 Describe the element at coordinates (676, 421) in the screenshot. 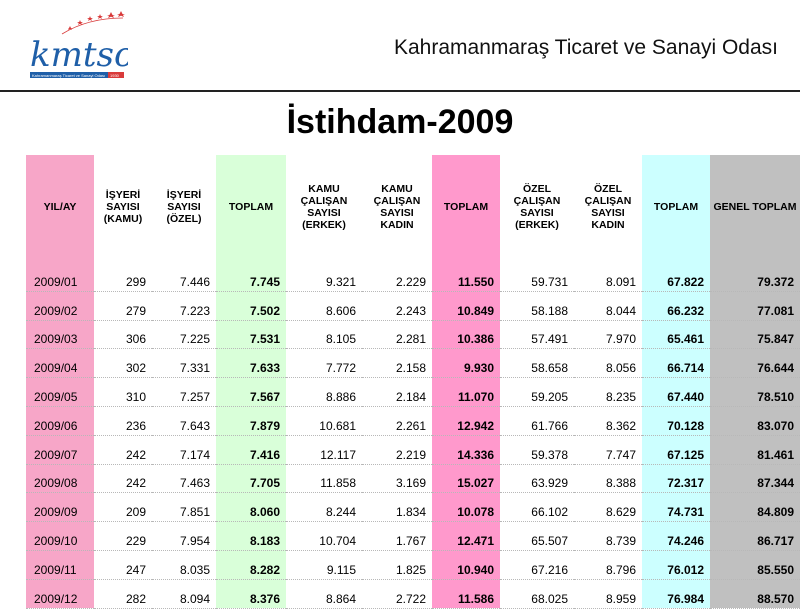

I see `value-cell: 70.128` at that location.